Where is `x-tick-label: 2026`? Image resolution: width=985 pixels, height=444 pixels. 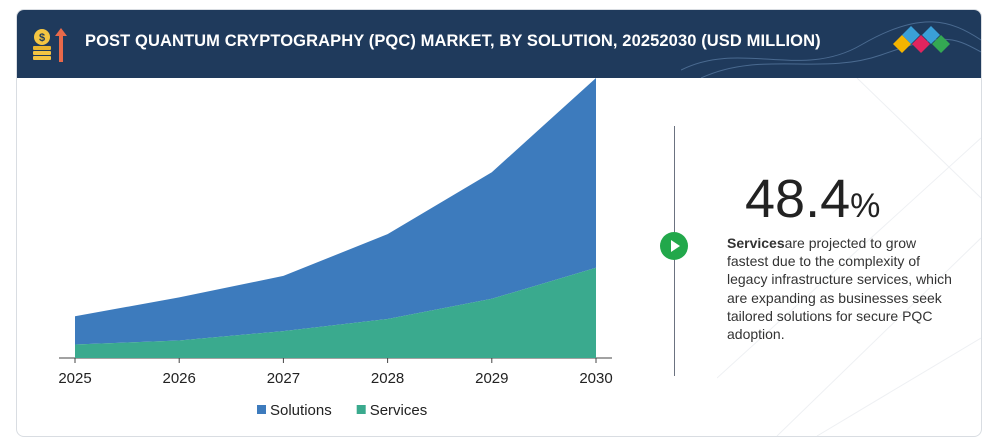 x-tick-label: 2026 is located at coordinates (179, 378).